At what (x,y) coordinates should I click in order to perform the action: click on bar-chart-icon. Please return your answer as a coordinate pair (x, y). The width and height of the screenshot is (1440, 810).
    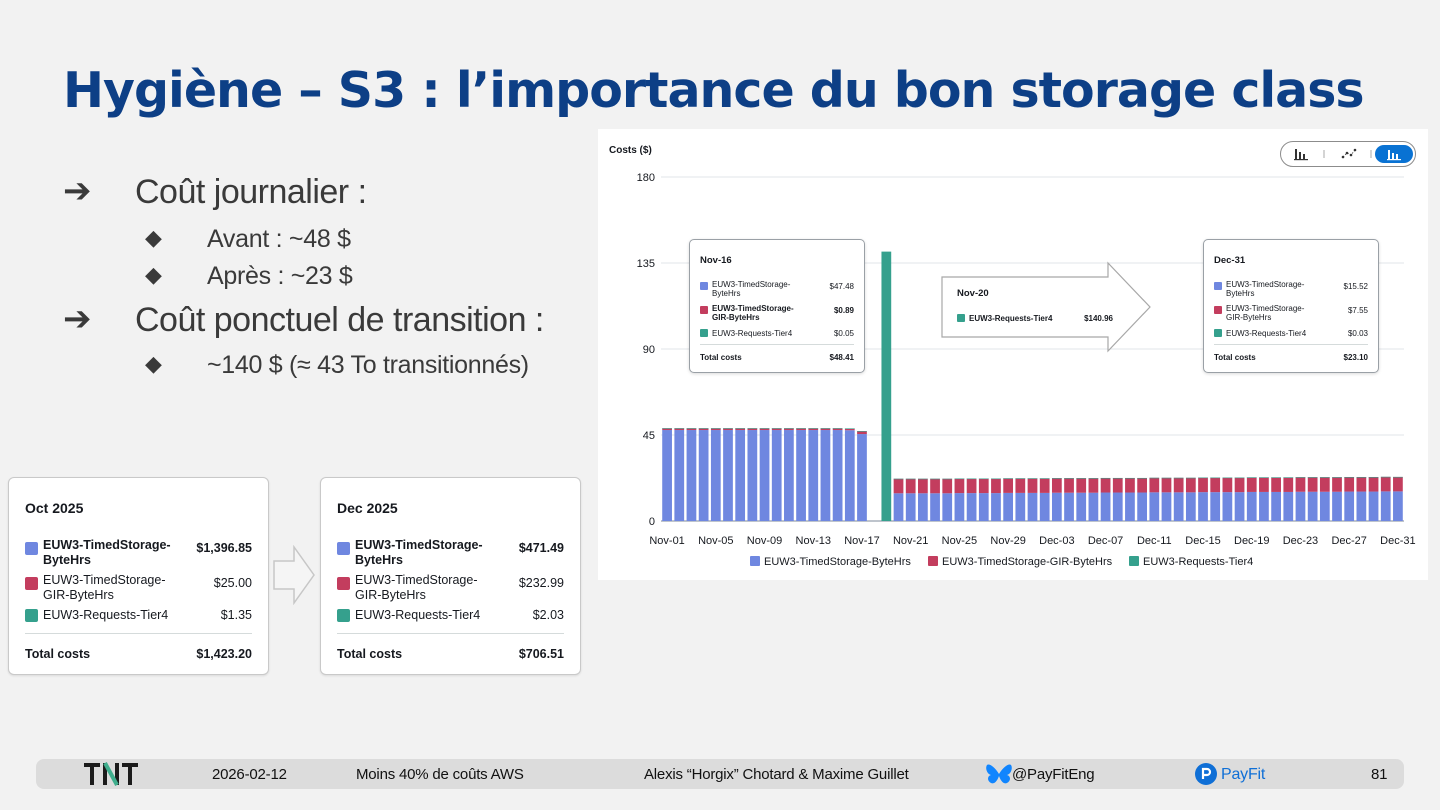
    Looking at the image, I should click on (1301, 155).